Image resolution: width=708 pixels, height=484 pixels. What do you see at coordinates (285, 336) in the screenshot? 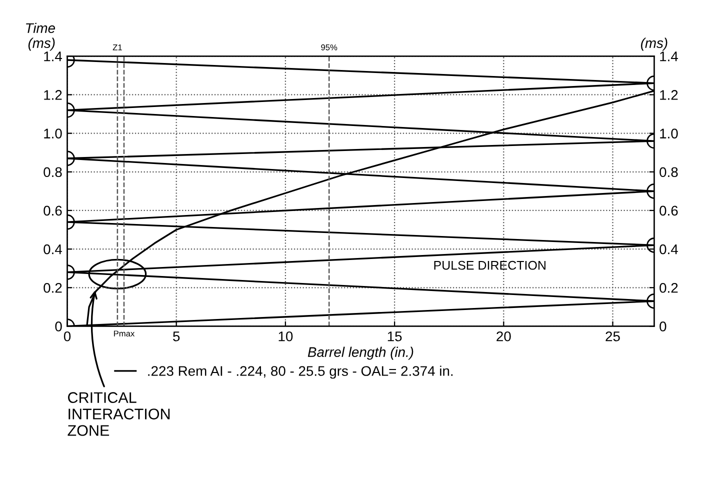
I see `x-tick-label: 10` at bounding box center [285, 336].